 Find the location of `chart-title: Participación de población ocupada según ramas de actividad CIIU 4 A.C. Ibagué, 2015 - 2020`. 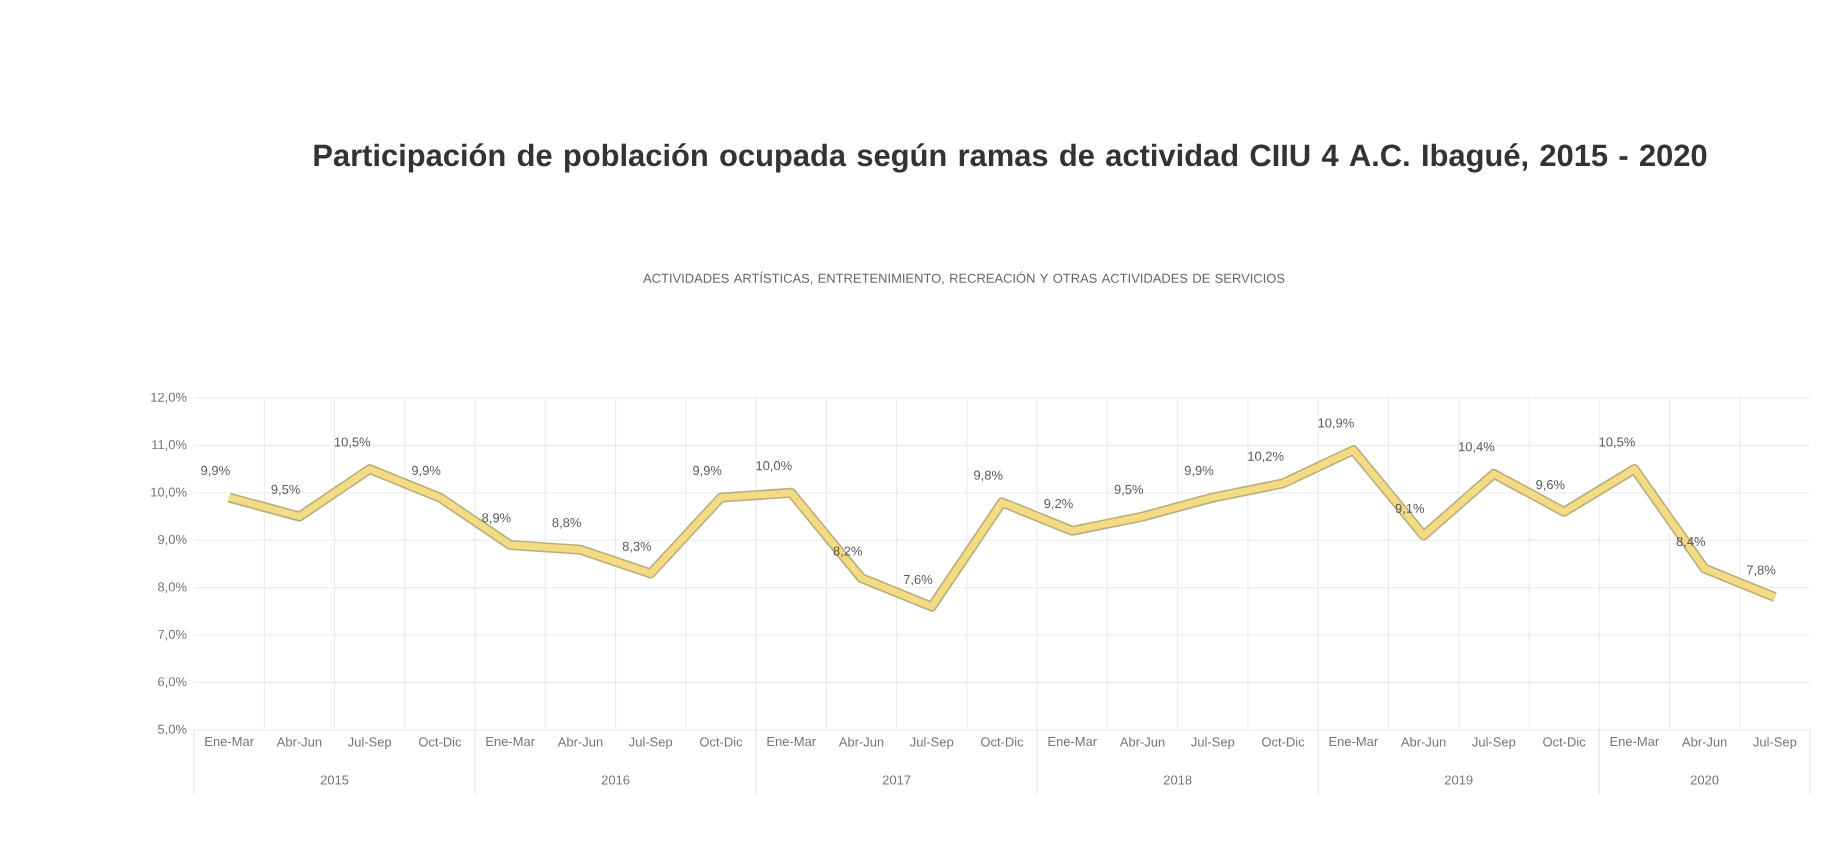

chart-title: Participación de población ocupada según ramas de actividad CIIU 4 A.C. Ibagué, 2015 - 2020 is located at coordinates (1010, 158).